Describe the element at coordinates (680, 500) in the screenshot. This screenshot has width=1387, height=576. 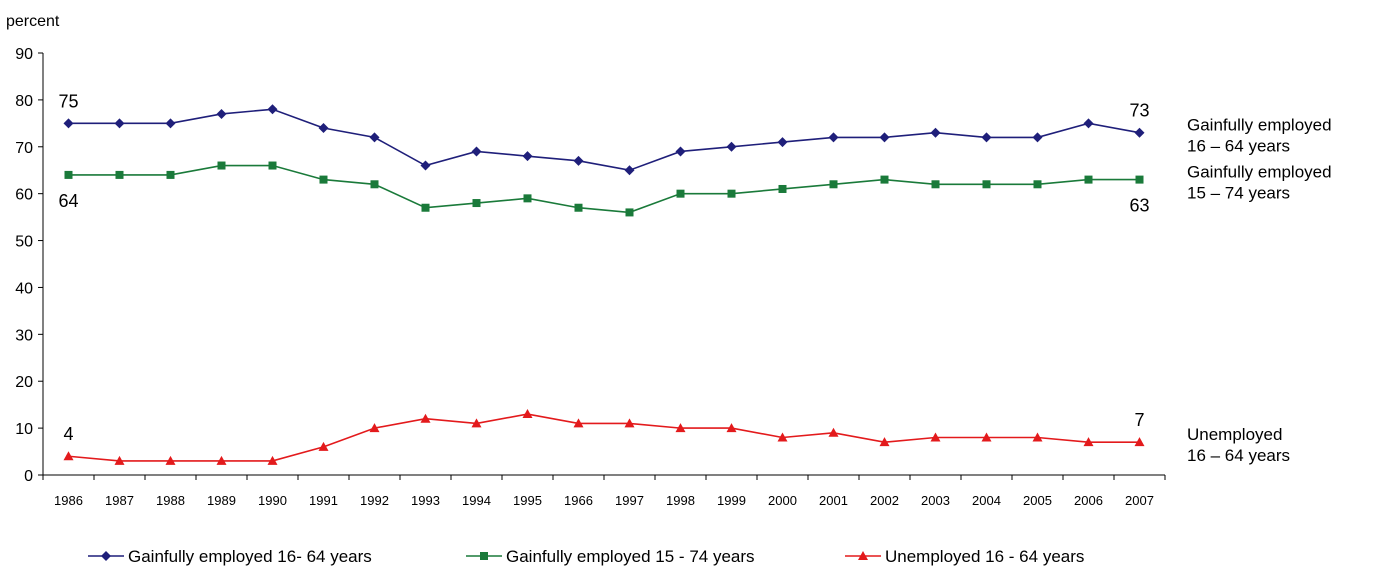
I see `x-tick-label: 1998` at that location.